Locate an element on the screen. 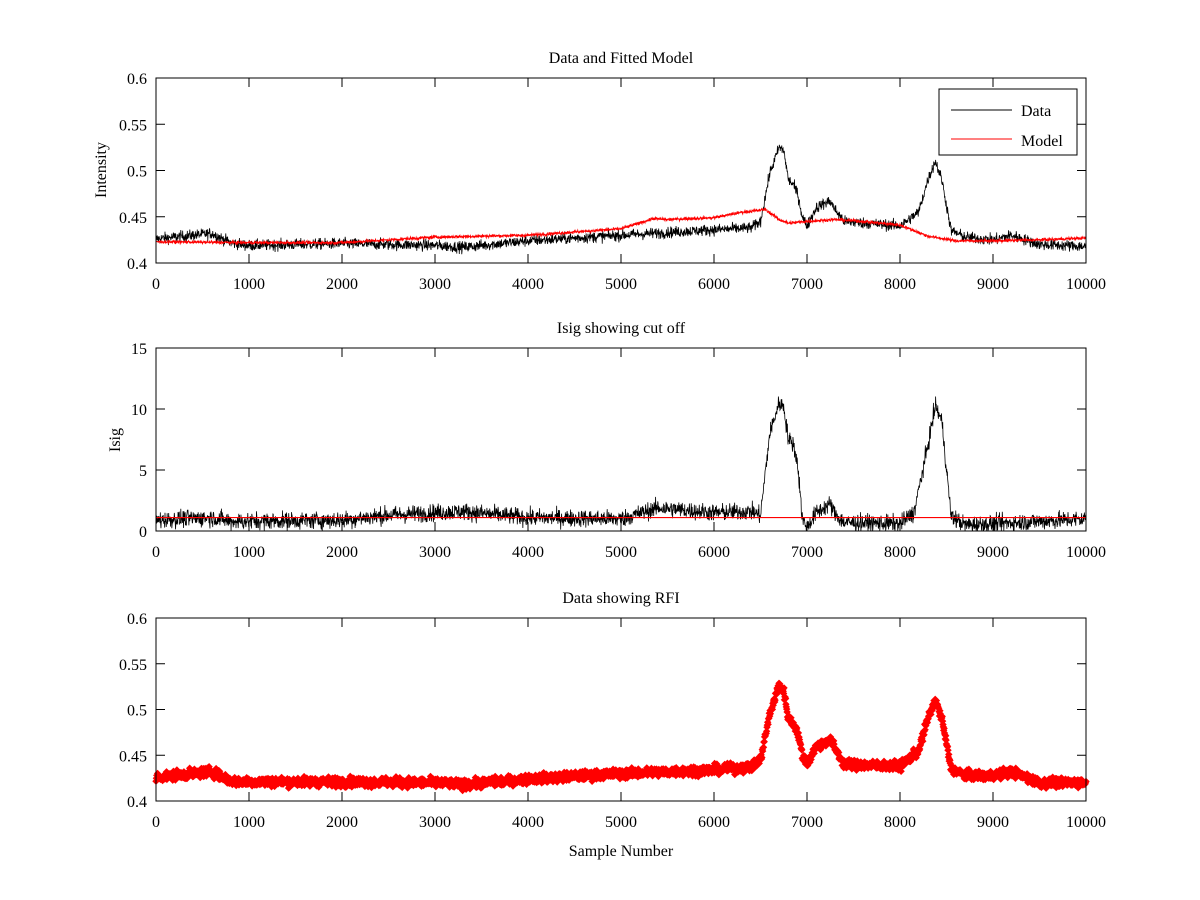 The width and height of the screenshot is (1200, 900). series-model is located at coordinates (621, 226).